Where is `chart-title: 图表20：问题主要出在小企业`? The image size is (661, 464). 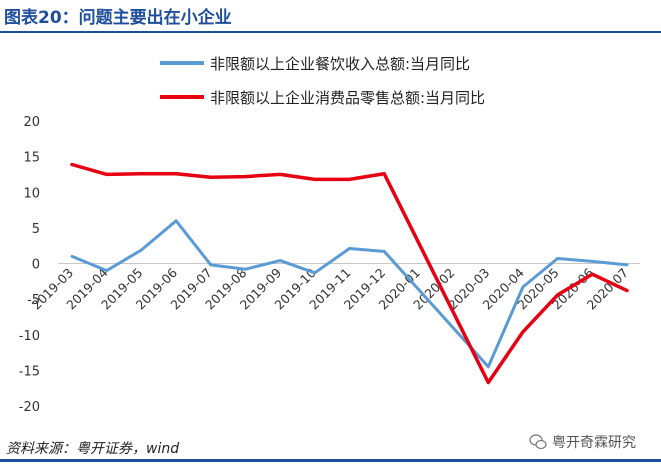 chart-title: 图表20：问题主要出在小企业 is located at coordinates (118, 18).